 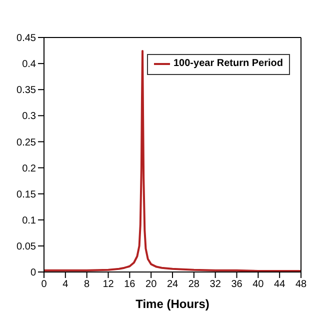 What do you see at coordinates (29, 116) in the screenshot?
I see `y-tick-label: 0.3` at bounding box center [29, 116].